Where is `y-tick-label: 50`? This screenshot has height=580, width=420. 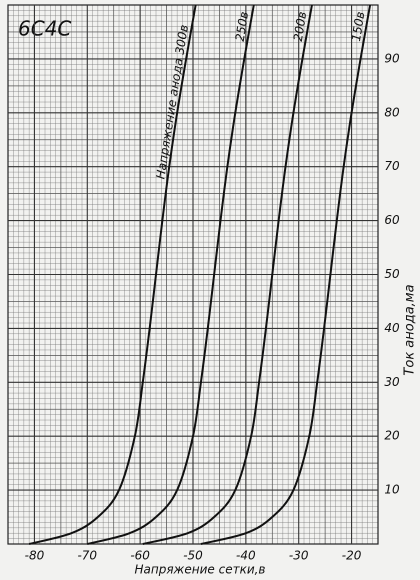
y-tick-label: 50 is located at coordinates (392, 274).